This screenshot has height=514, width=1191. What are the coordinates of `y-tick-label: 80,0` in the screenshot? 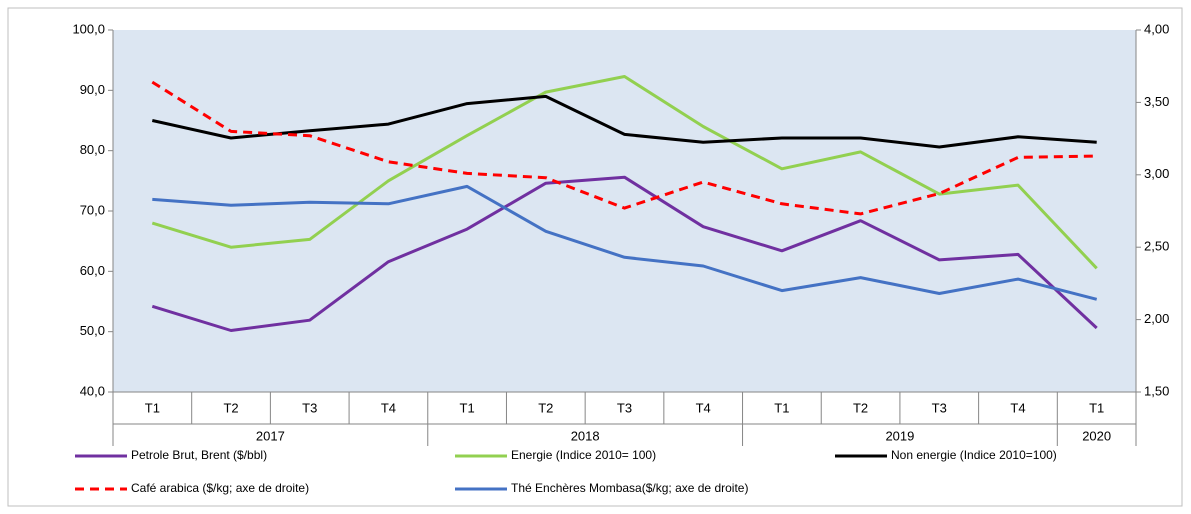 It's located at (92, 149).